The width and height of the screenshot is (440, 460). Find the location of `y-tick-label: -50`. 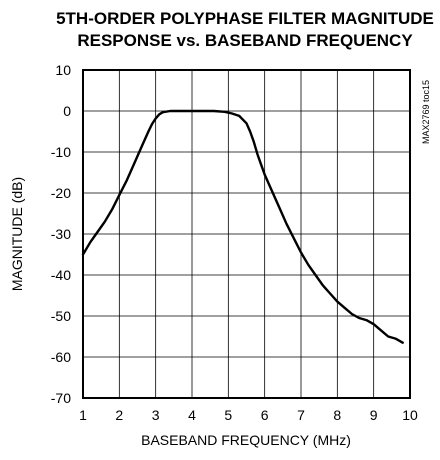

y-tick-label: -50 is located at coordinates (61, 316).